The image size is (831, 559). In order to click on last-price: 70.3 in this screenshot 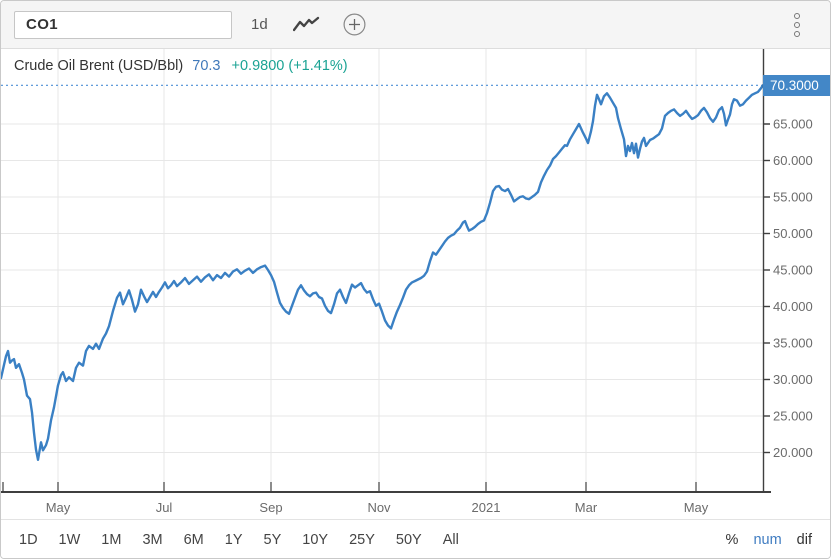, I will do `click(206, 66)`.